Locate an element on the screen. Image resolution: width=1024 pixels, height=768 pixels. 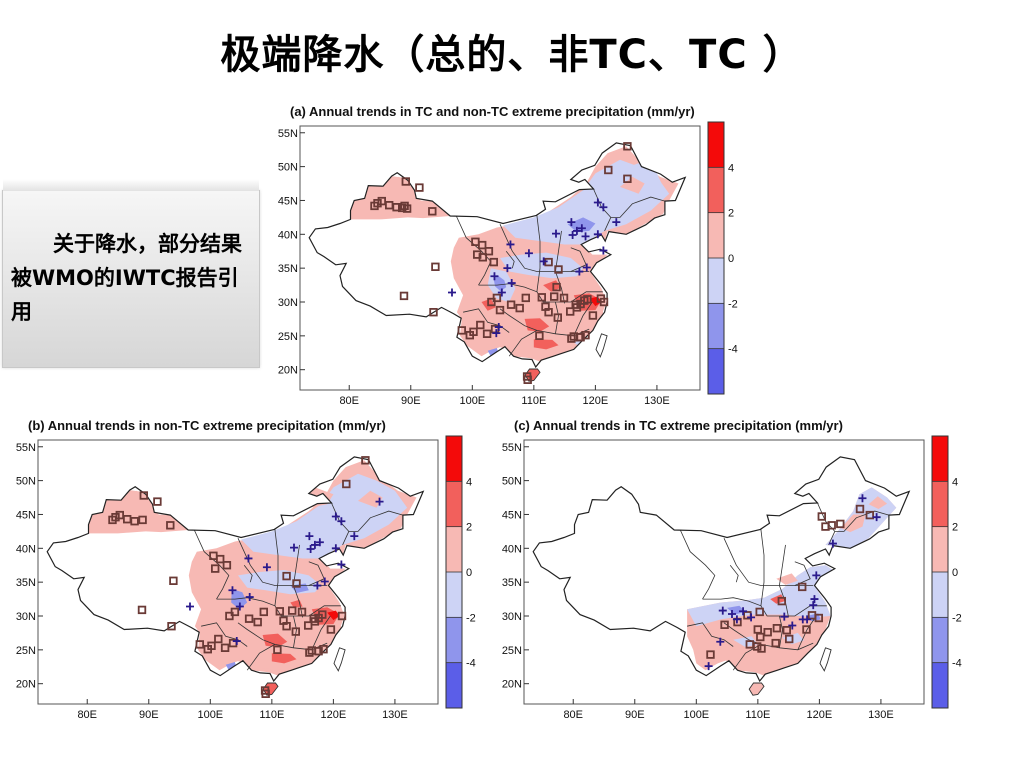
hainan-island is located at coordinates (756, 689).